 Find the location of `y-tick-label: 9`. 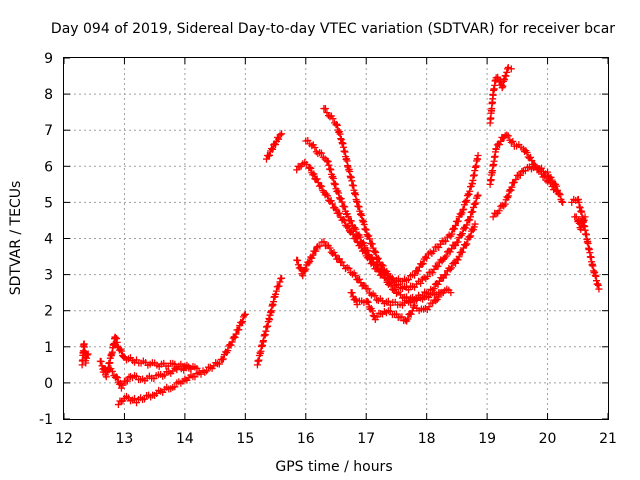

y-tick-label: 9 is located at coordinates (48, 59).